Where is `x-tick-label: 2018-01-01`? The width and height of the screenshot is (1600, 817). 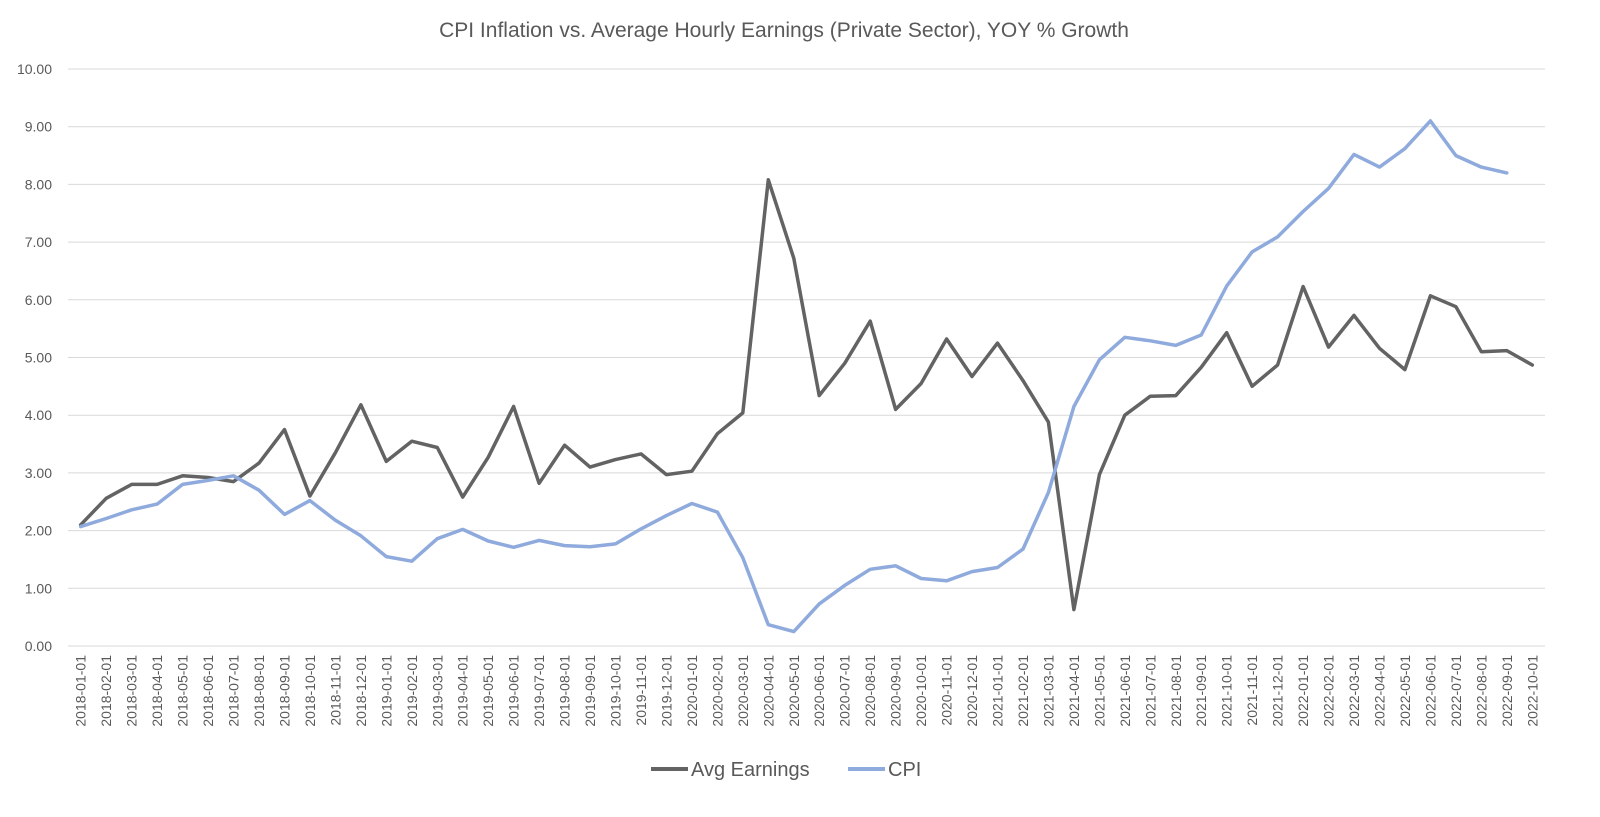
x-tick-label: 2018-01-01 is located at coordinates (81, 691).